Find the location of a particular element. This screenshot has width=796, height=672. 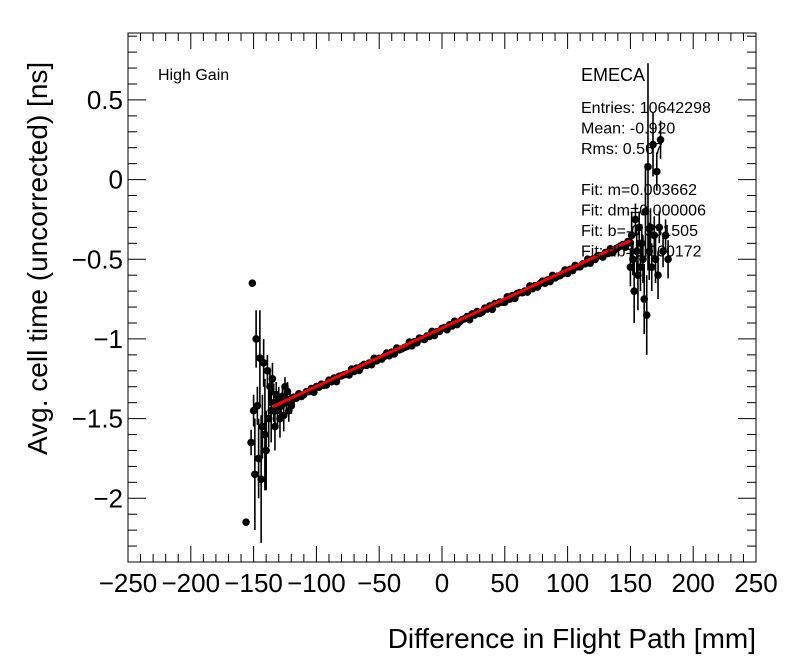

x-tick-labels: −250 −200 −150 −100 −50 0 50 100 150 200 250 is located at coordinates (438, 583).